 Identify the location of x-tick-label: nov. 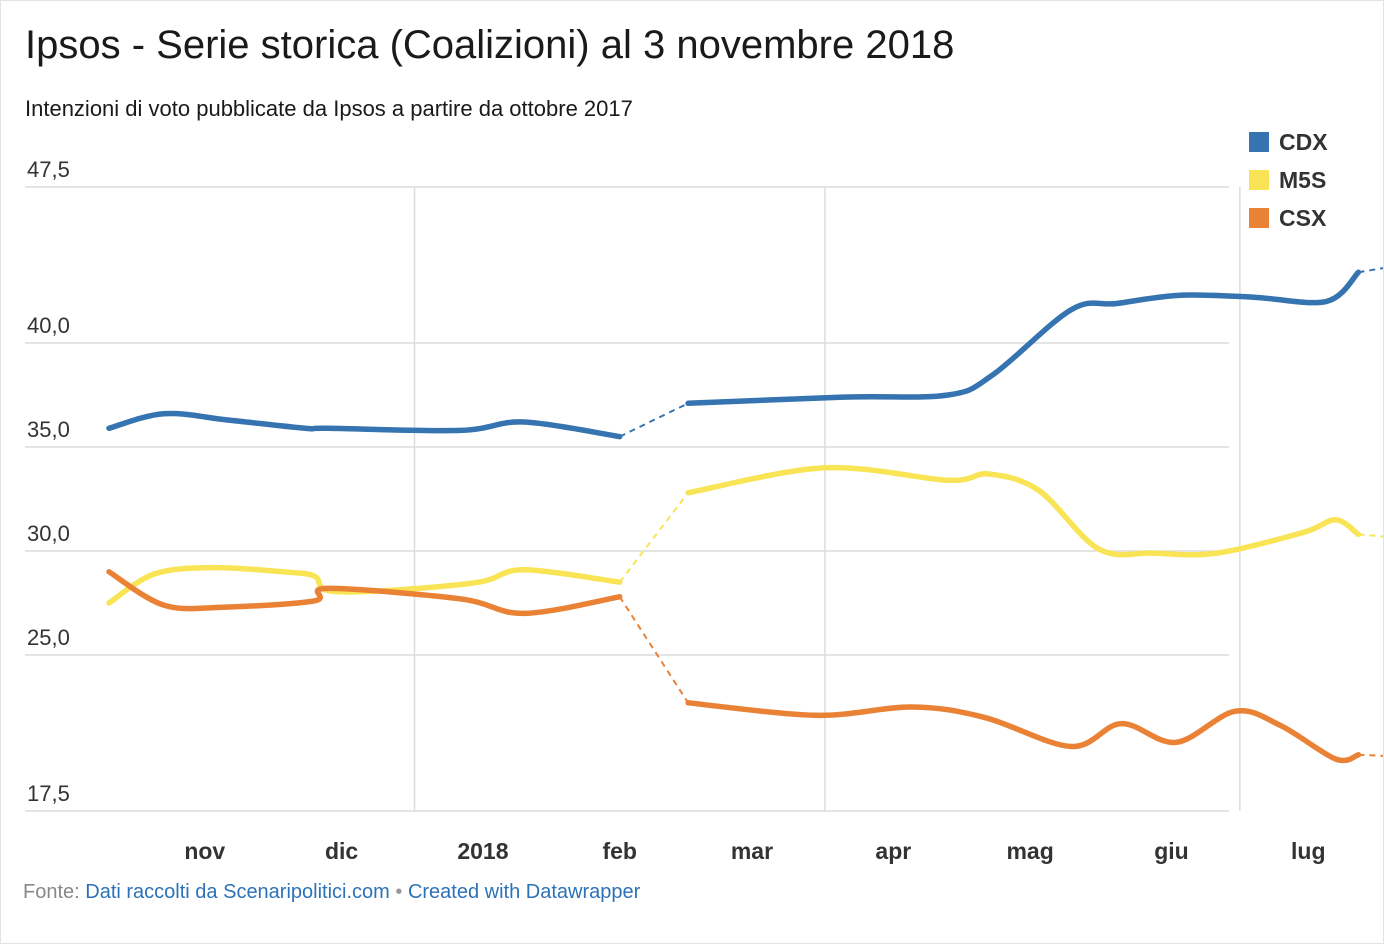
(204, 851).